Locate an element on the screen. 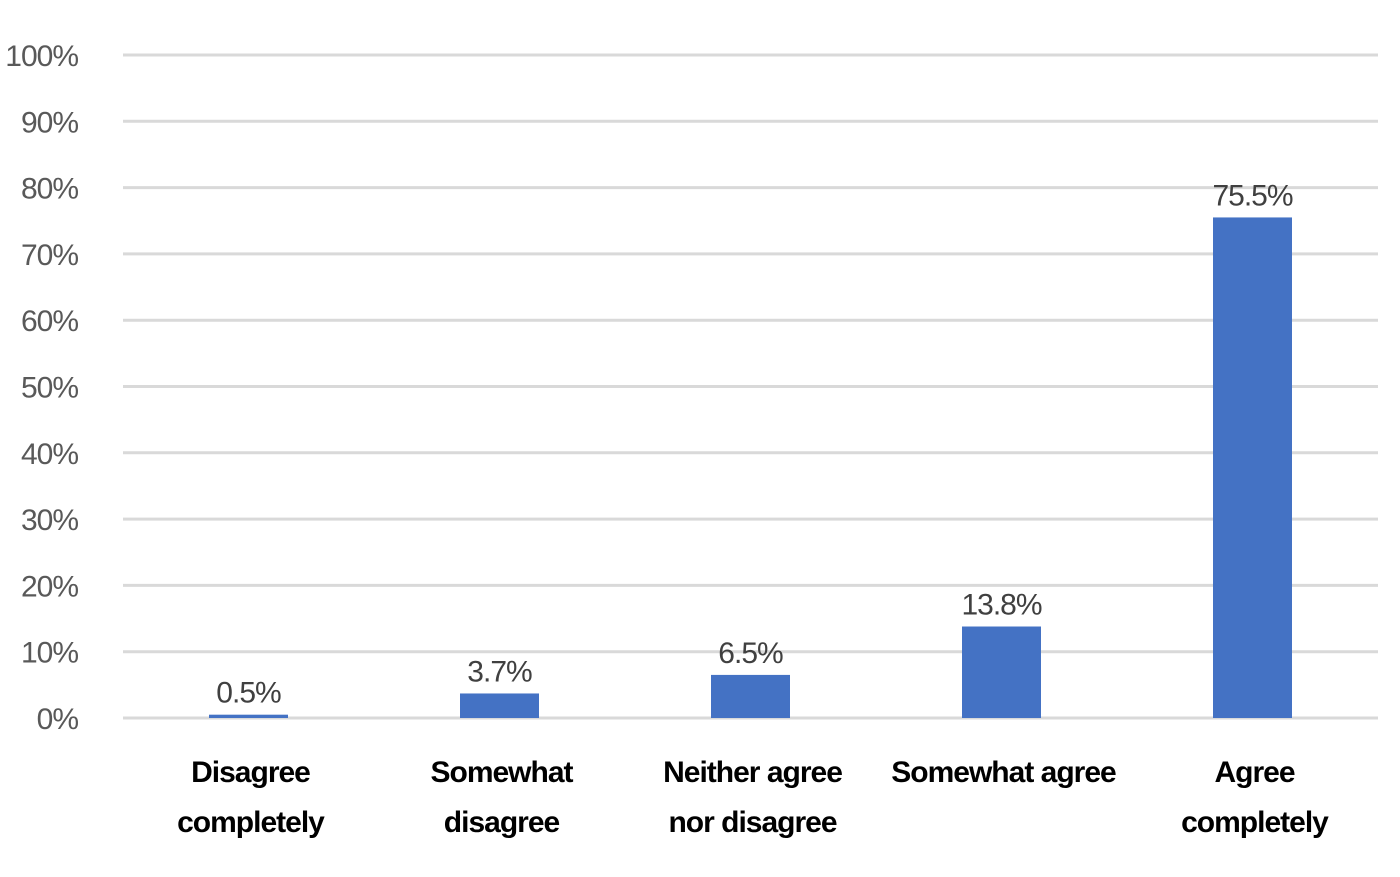 Image resolution: width=1400 pixels, height=877 pixels. y-tick-label: 100% is located at coordinates (41, 56).